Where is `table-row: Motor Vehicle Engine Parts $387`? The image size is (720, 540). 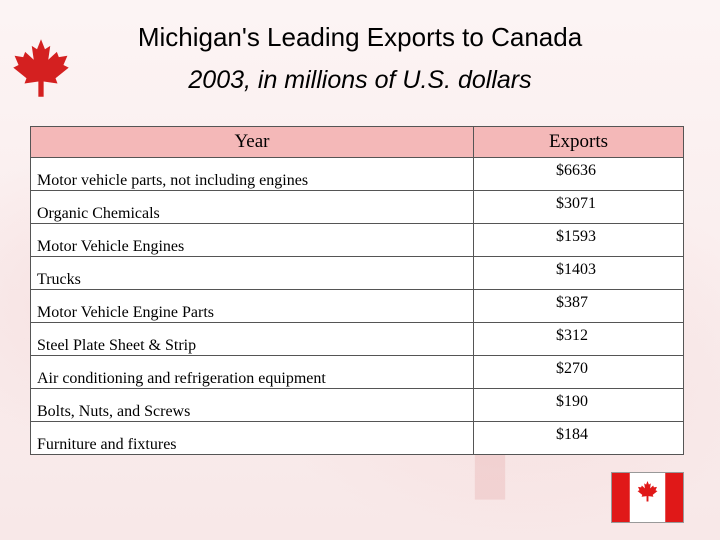
table-row: Motor Vehicle Engine Parts $387 is located at coordinates (357, 306).